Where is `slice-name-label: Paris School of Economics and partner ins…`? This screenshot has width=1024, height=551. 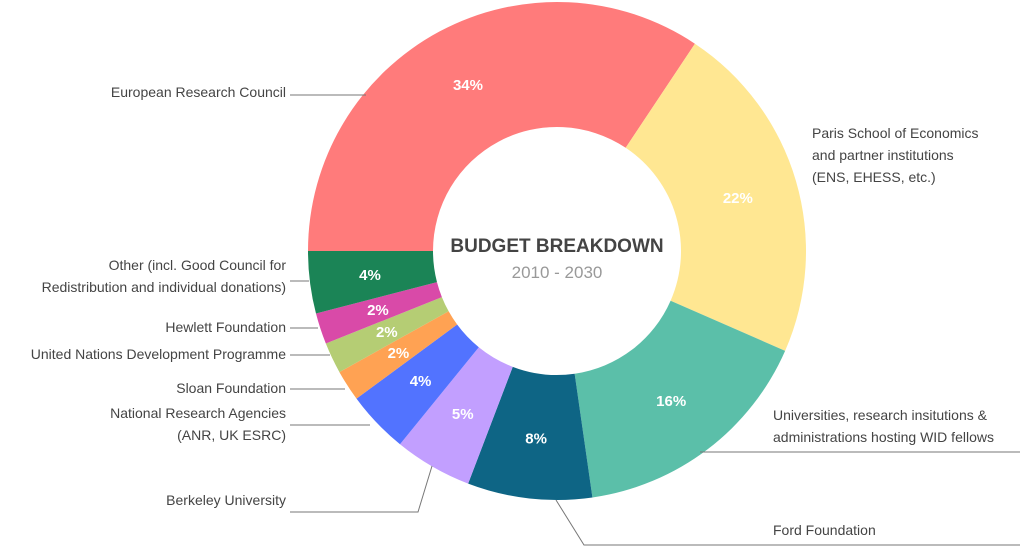
slice-name-label: Paris School of Economics and partner ins… is located at coordinates (895, 155).